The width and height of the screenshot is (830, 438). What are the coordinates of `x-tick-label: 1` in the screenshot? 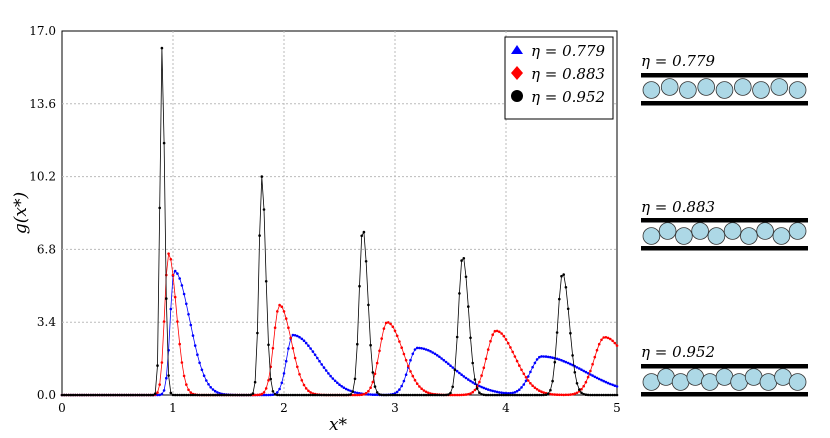 It's located at (173, 408).